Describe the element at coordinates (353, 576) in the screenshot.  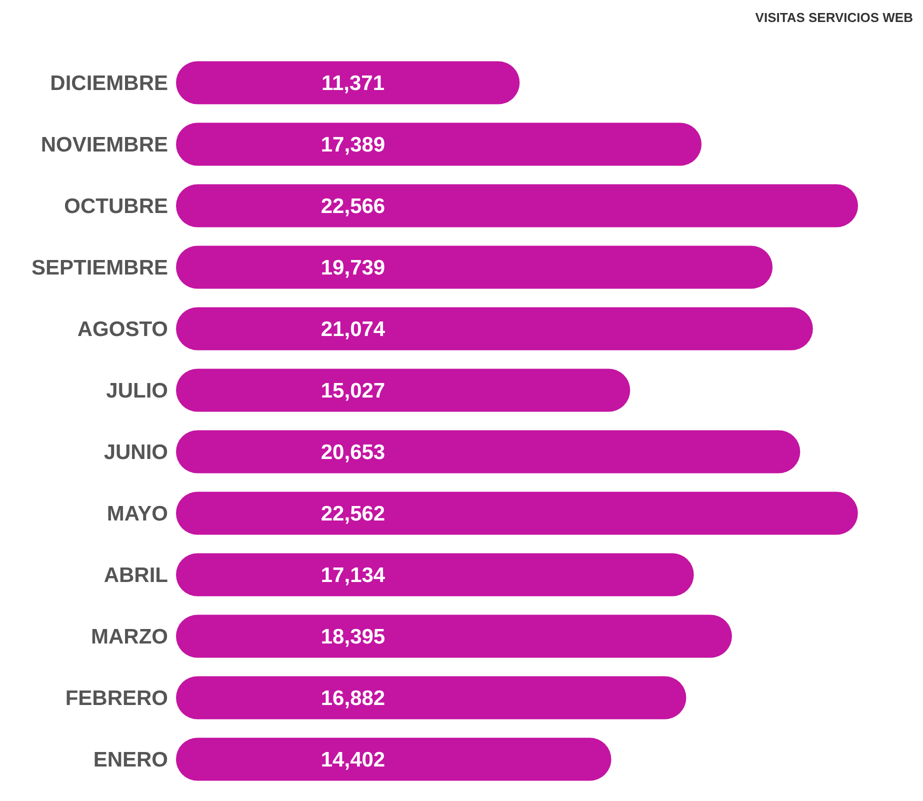
I see `data-label: 17,134` at that location.